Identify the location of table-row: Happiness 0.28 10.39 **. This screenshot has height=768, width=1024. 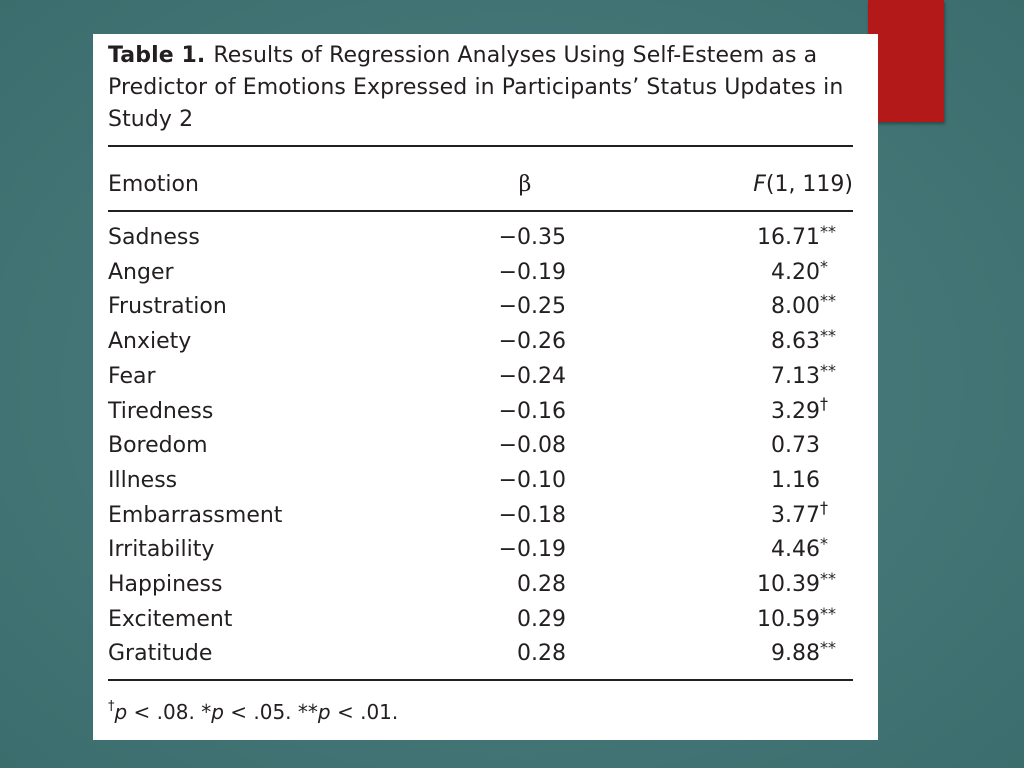
(480, 585).